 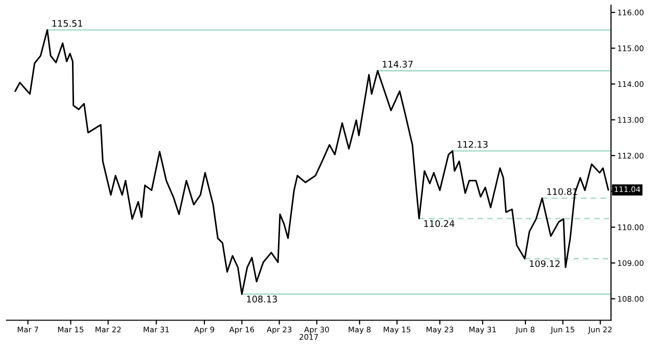 I want to click on ref-line-label: 114.37, so click(x=397, y=64).